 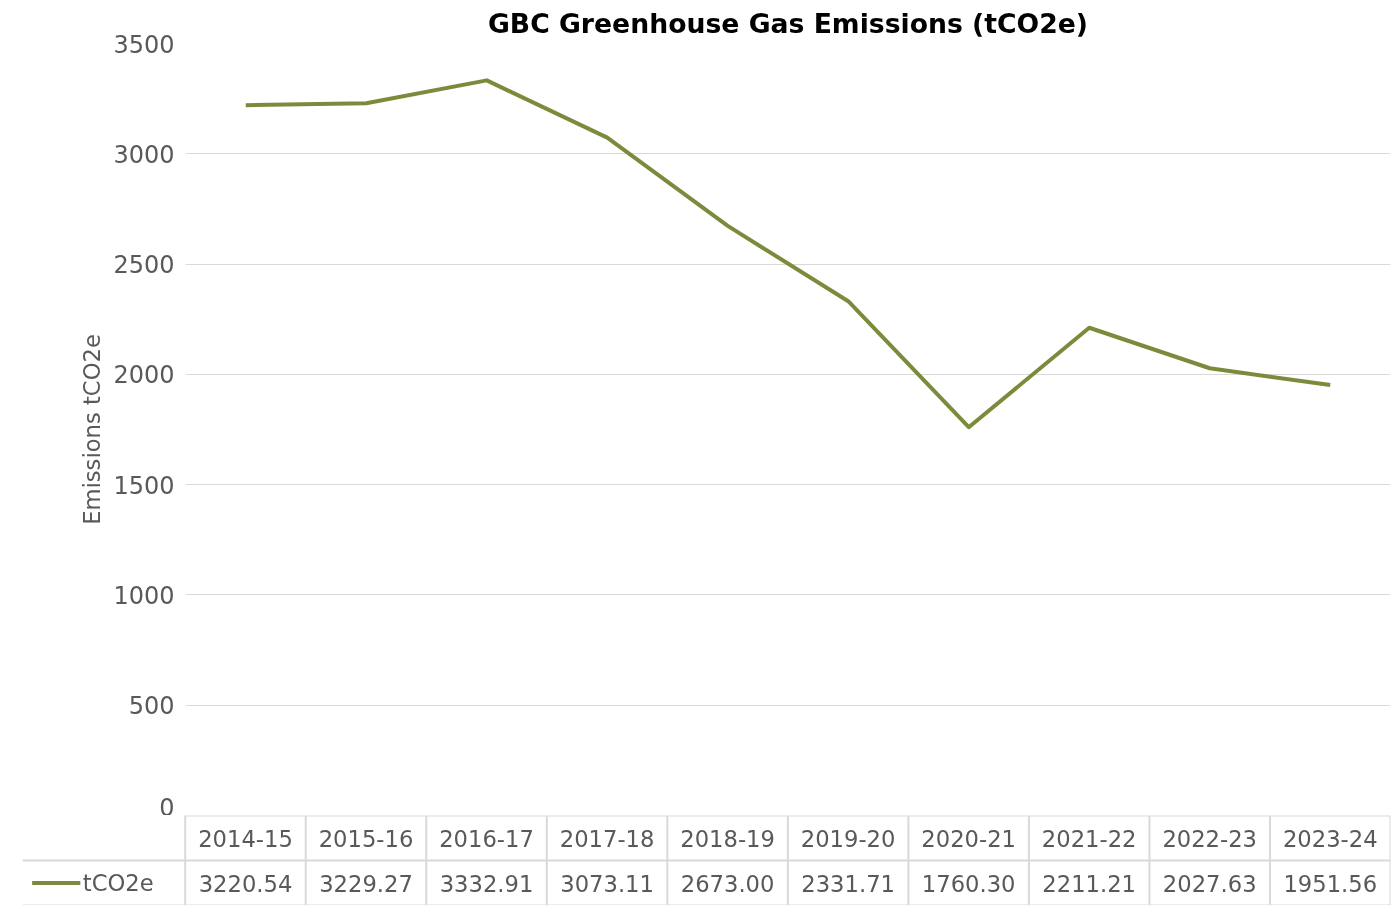 I want to click on x-tick-label: 2023-24, so click(x=1330, y=838).